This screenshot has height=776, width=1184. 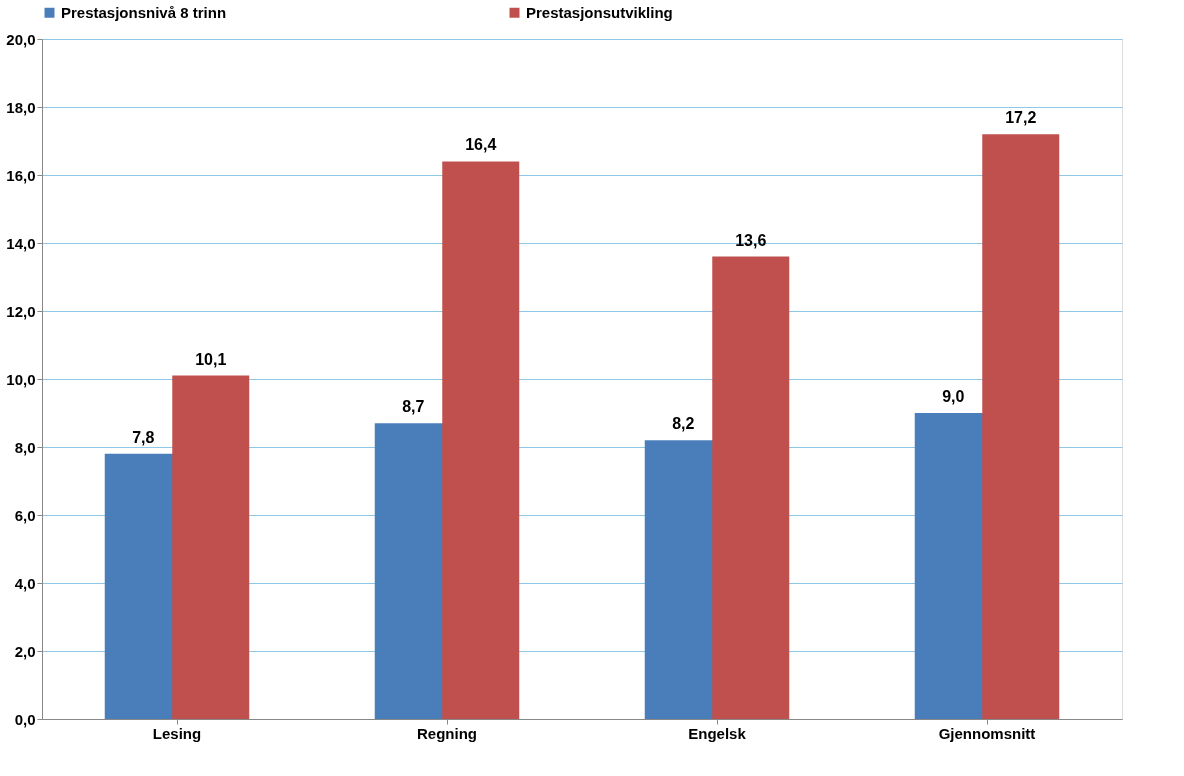 I want to click on y-tick-label: 0,0, so click(x=25, y=719).